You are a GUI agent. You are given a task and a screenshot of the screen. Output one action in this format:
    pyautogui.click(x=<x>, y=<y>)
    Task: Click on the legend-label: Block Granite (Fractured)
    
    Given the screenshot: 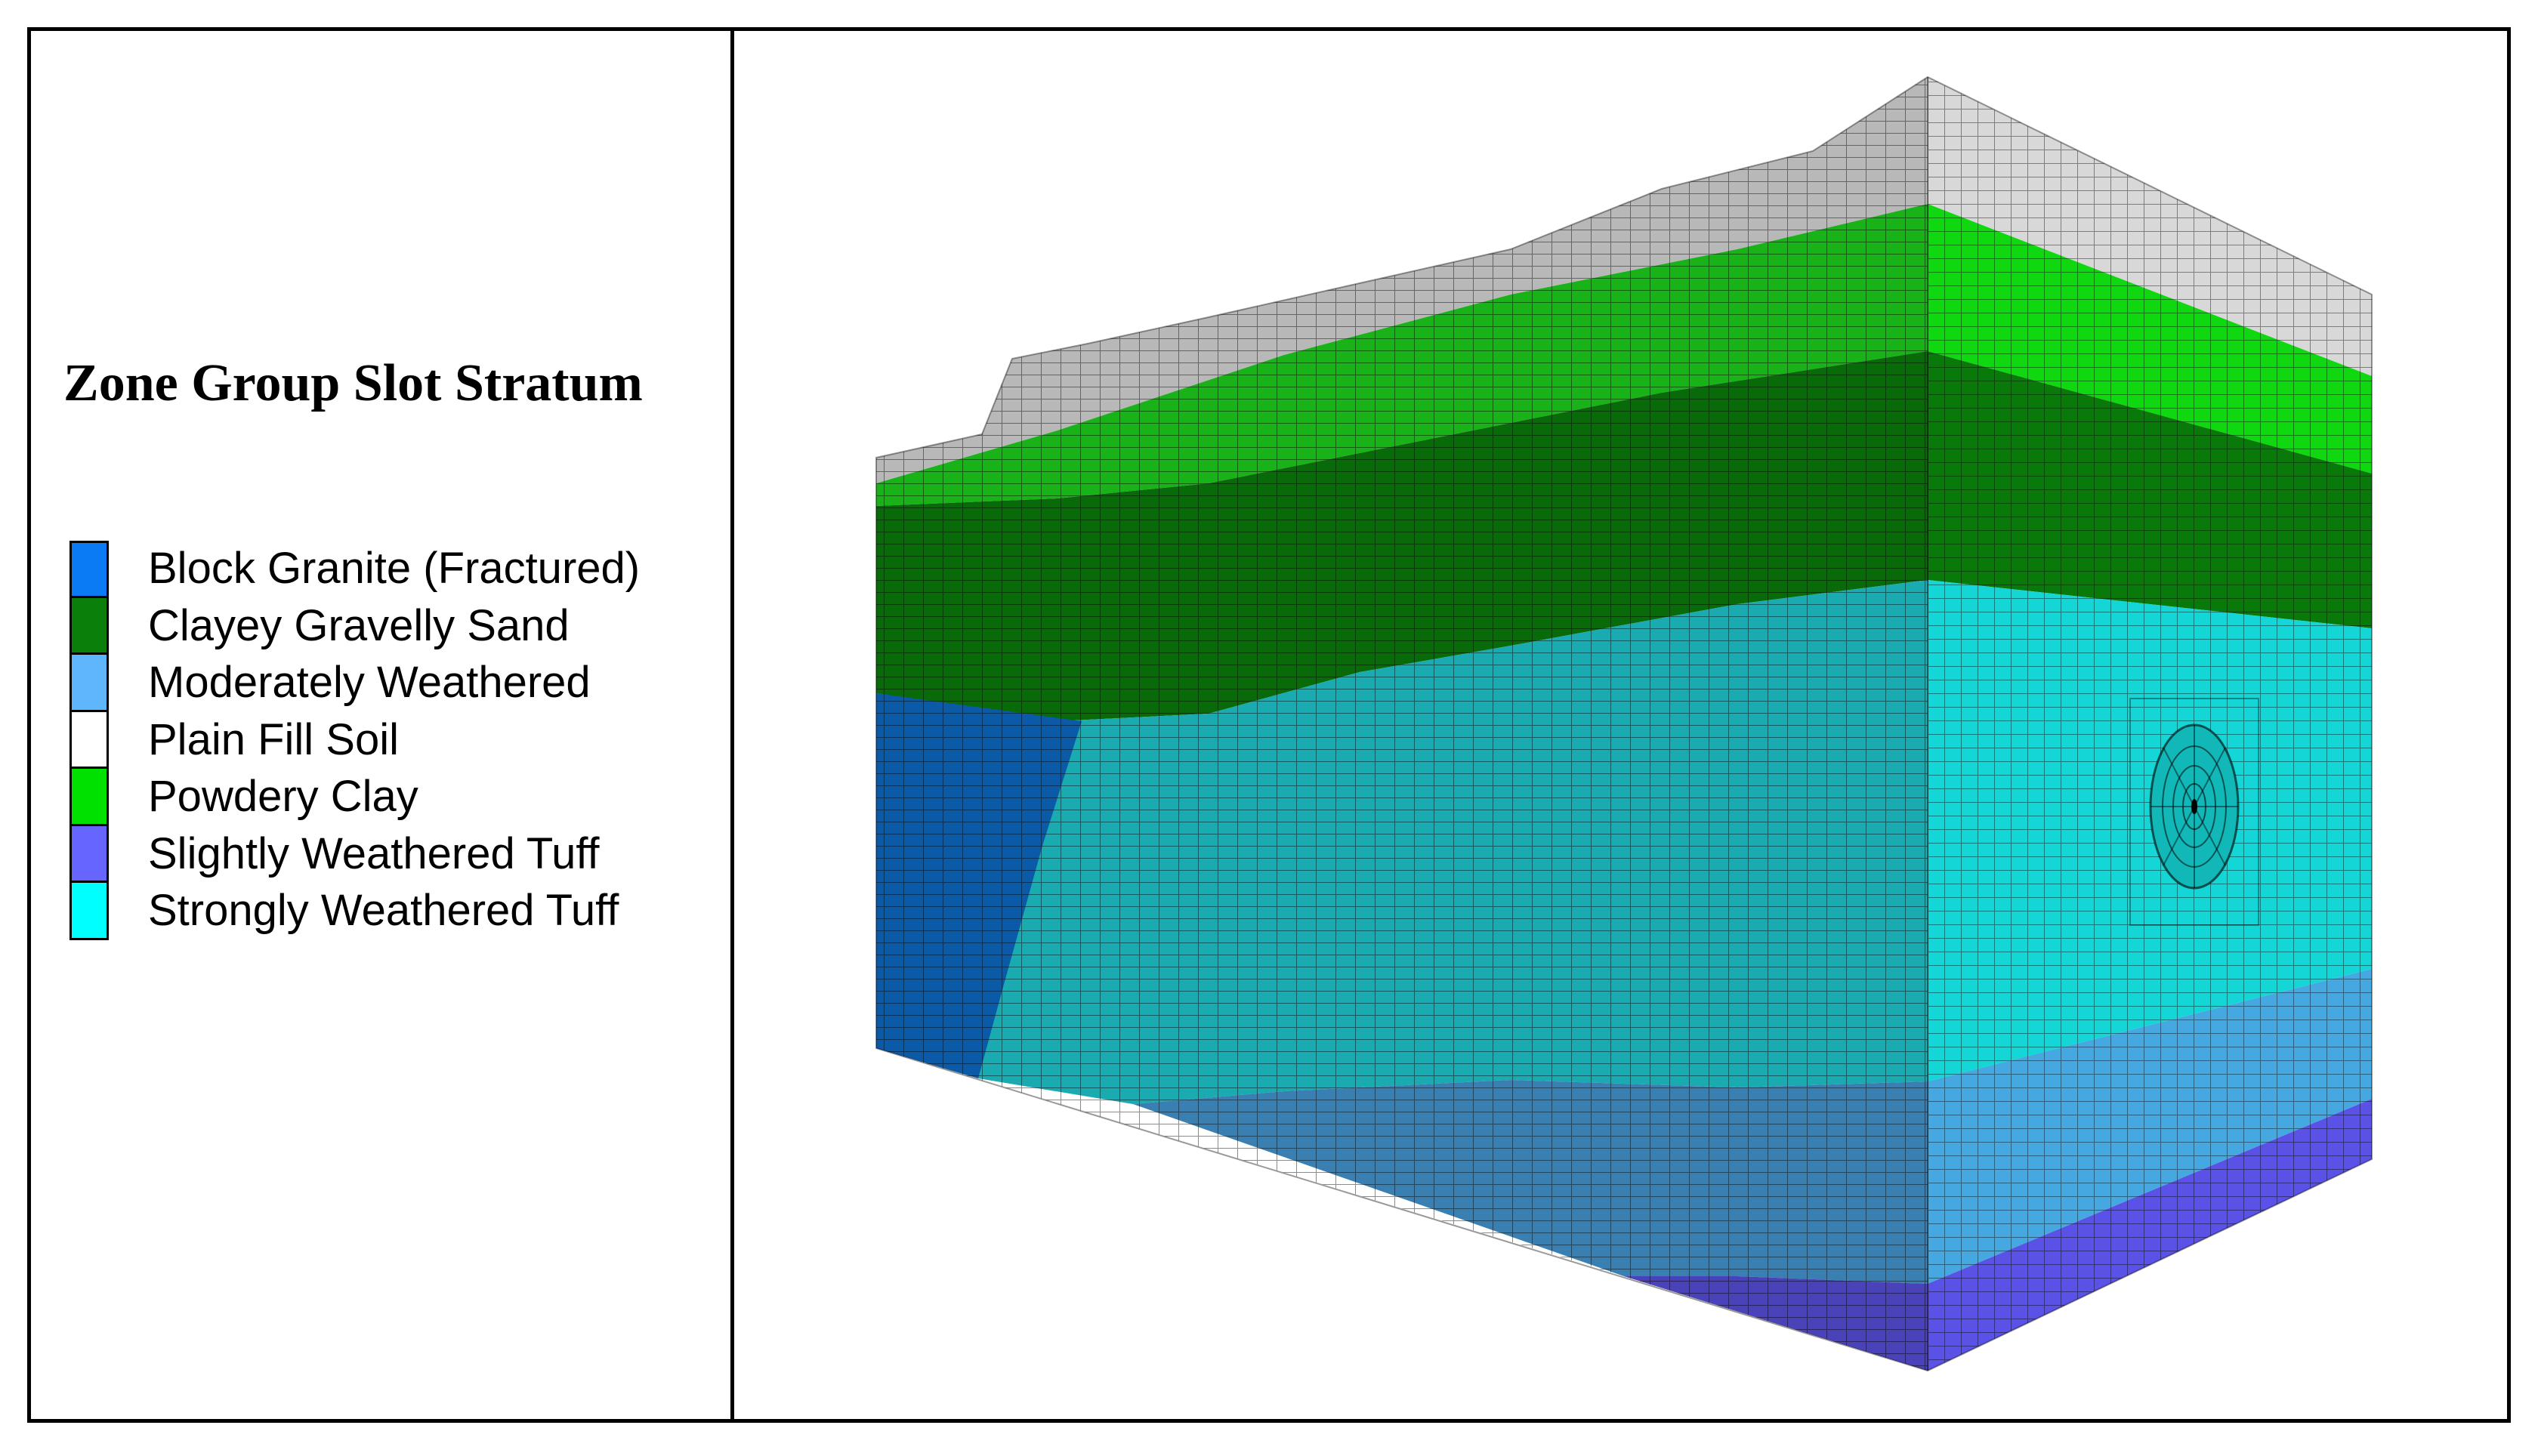 What is the action you would take?
    pyautogui.click(x=394, y=568)
    